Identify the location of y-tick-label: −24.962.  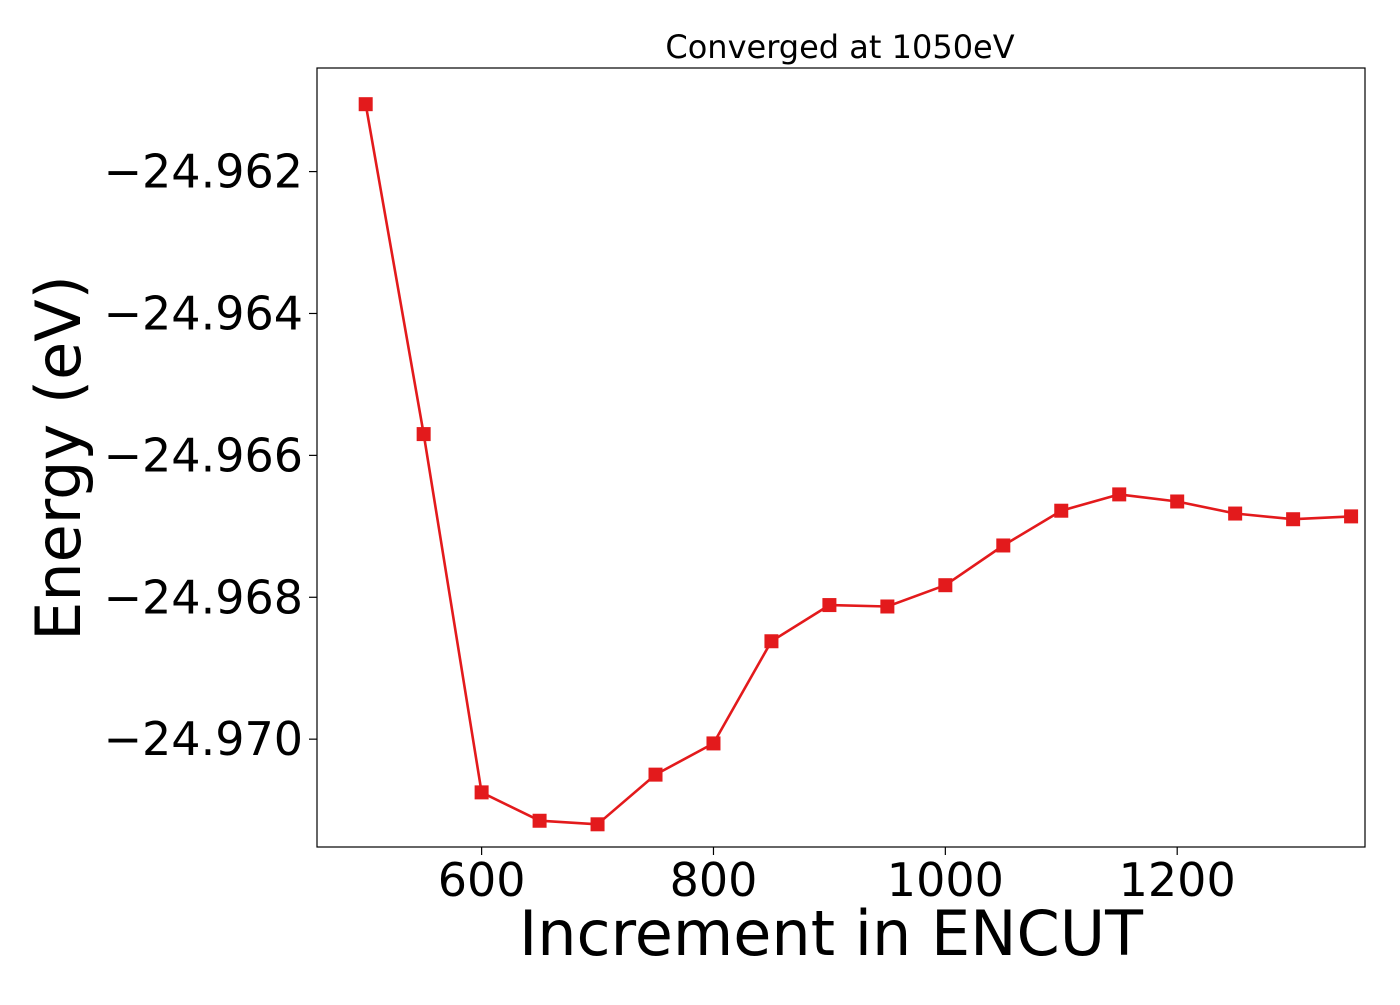
(204, 172).